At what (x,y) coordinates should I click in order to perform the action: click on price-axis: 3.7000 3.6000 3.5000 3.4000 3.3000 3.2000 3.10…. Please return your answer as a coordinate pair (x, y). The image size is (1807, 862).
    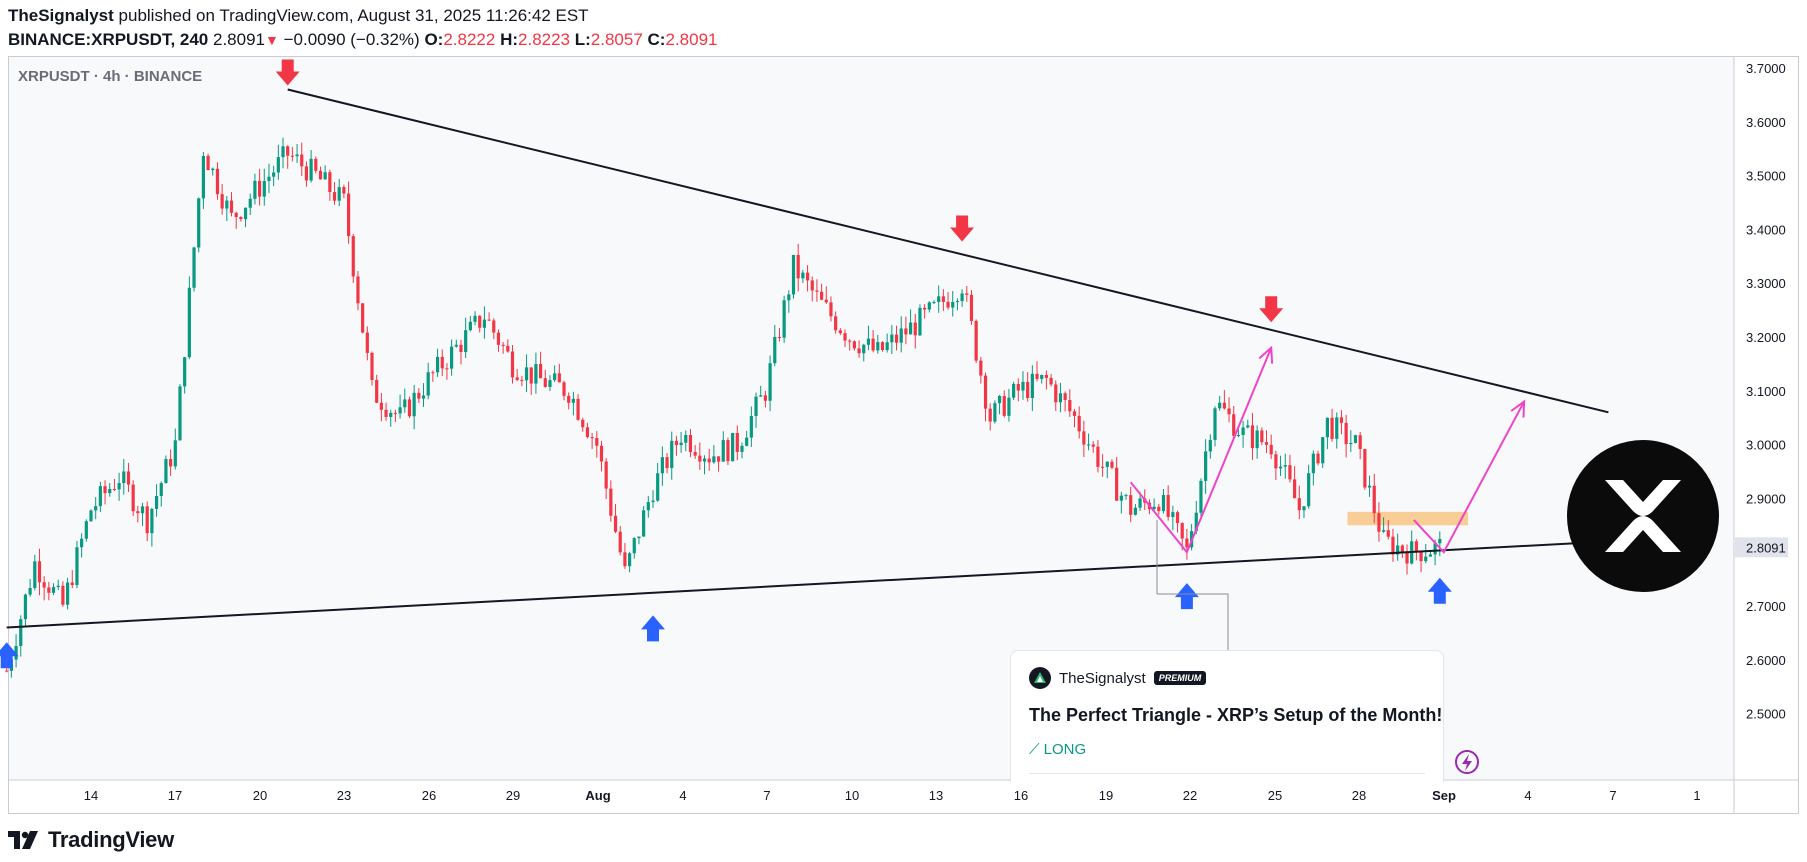
    Looking at the image, I should click on (1766, 391).